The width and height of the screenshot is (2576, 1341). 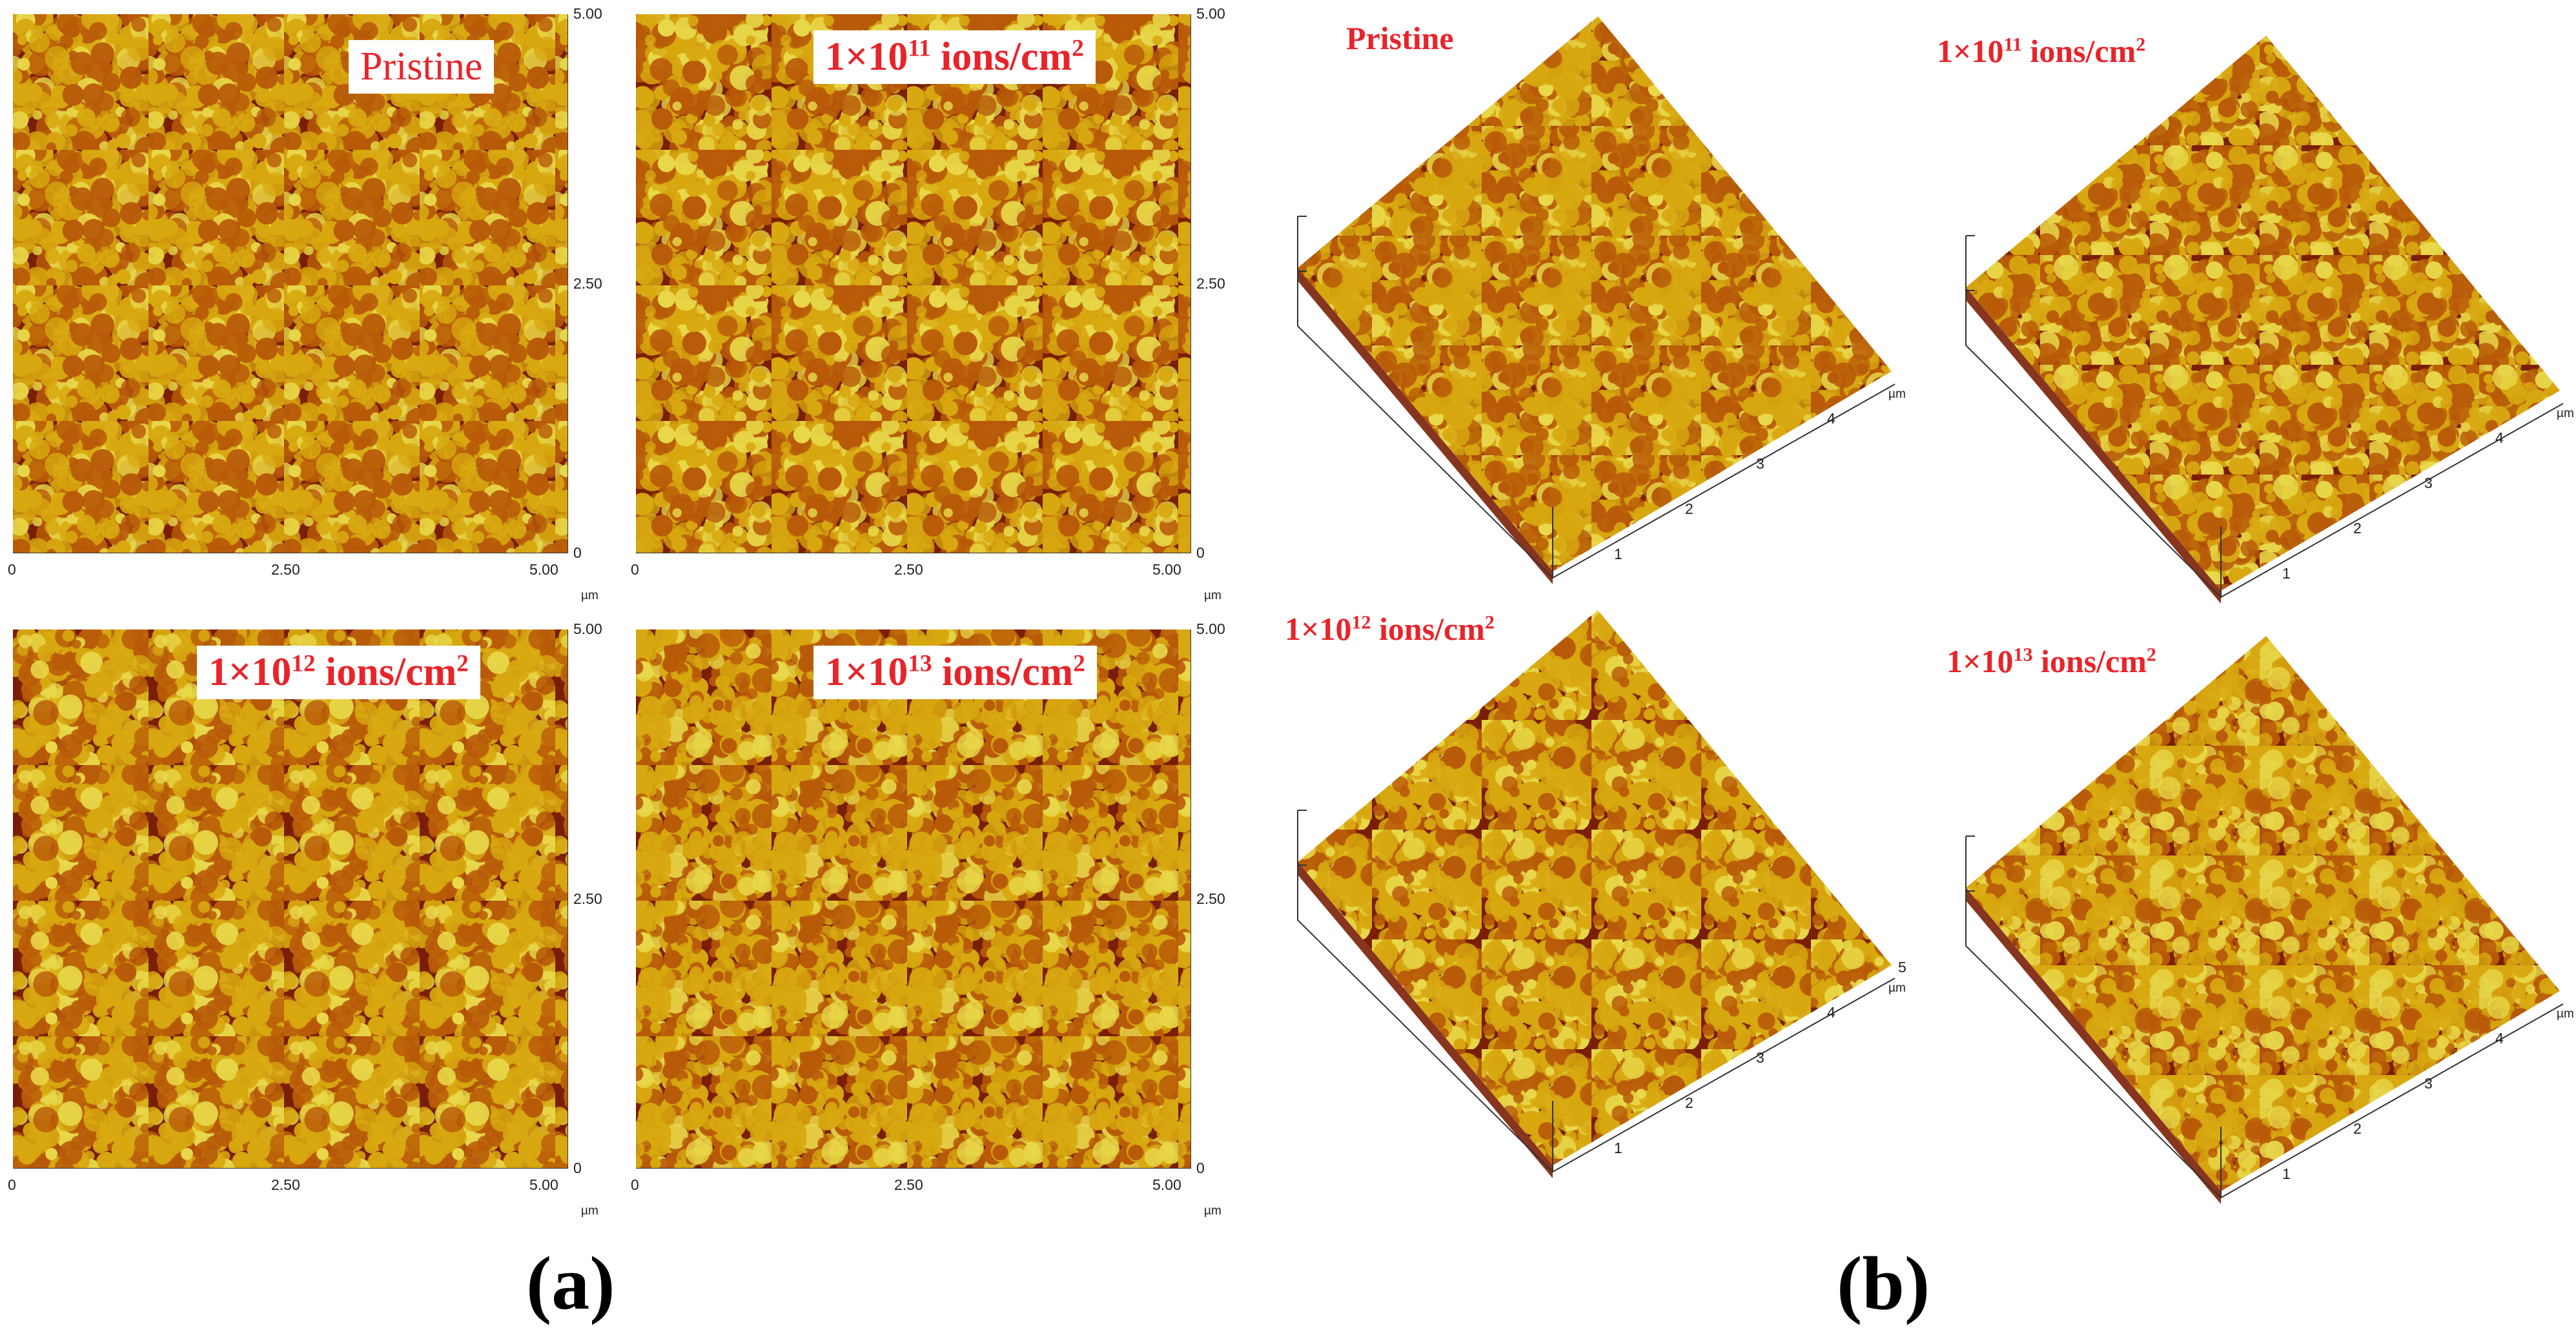 What do you see at coordinates (1390, 629) in the screenshot?
I see `surface-label-3: 1×1012 ions/cm2` at bounding box center [1390, 629].